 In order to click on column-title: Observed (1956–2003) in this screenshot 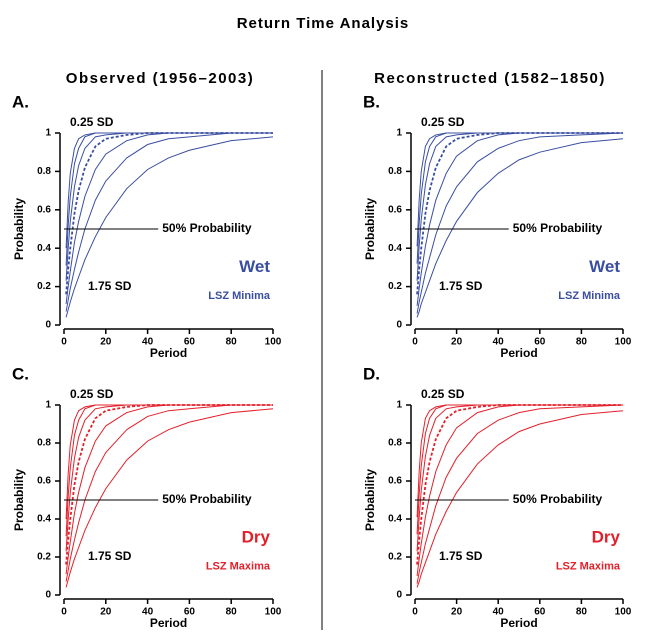, I will do `click(160, 78)`.